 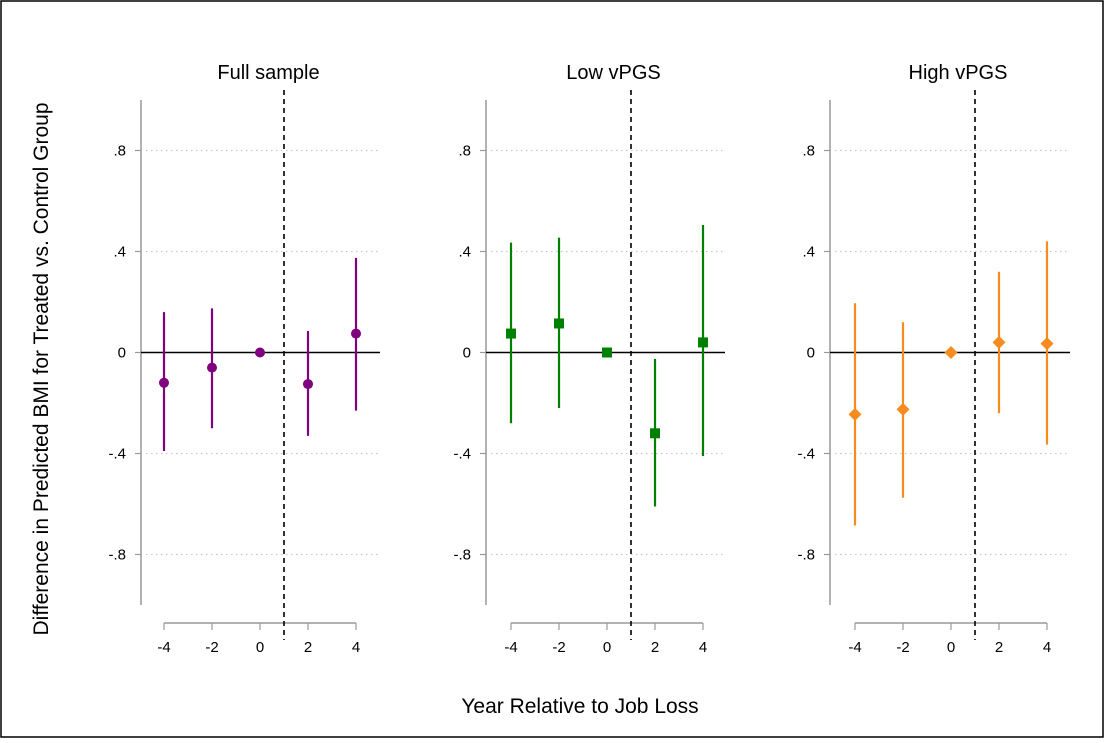 I want to click on panel-title: Low vPGS, so click(x=613, y=73).